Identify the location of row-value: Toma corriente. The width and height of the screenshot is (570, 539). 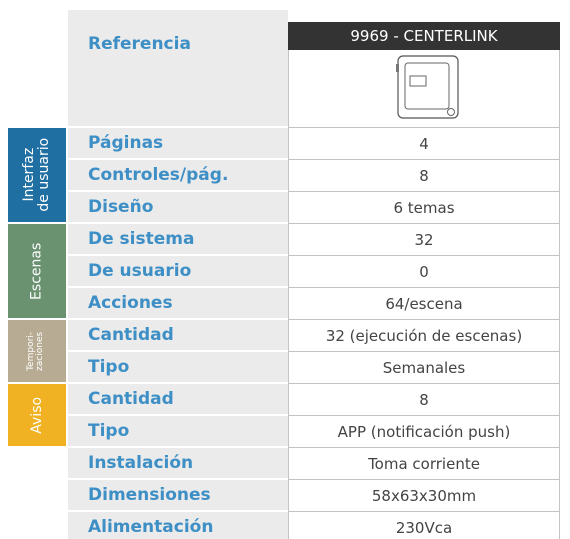
(424, 463).